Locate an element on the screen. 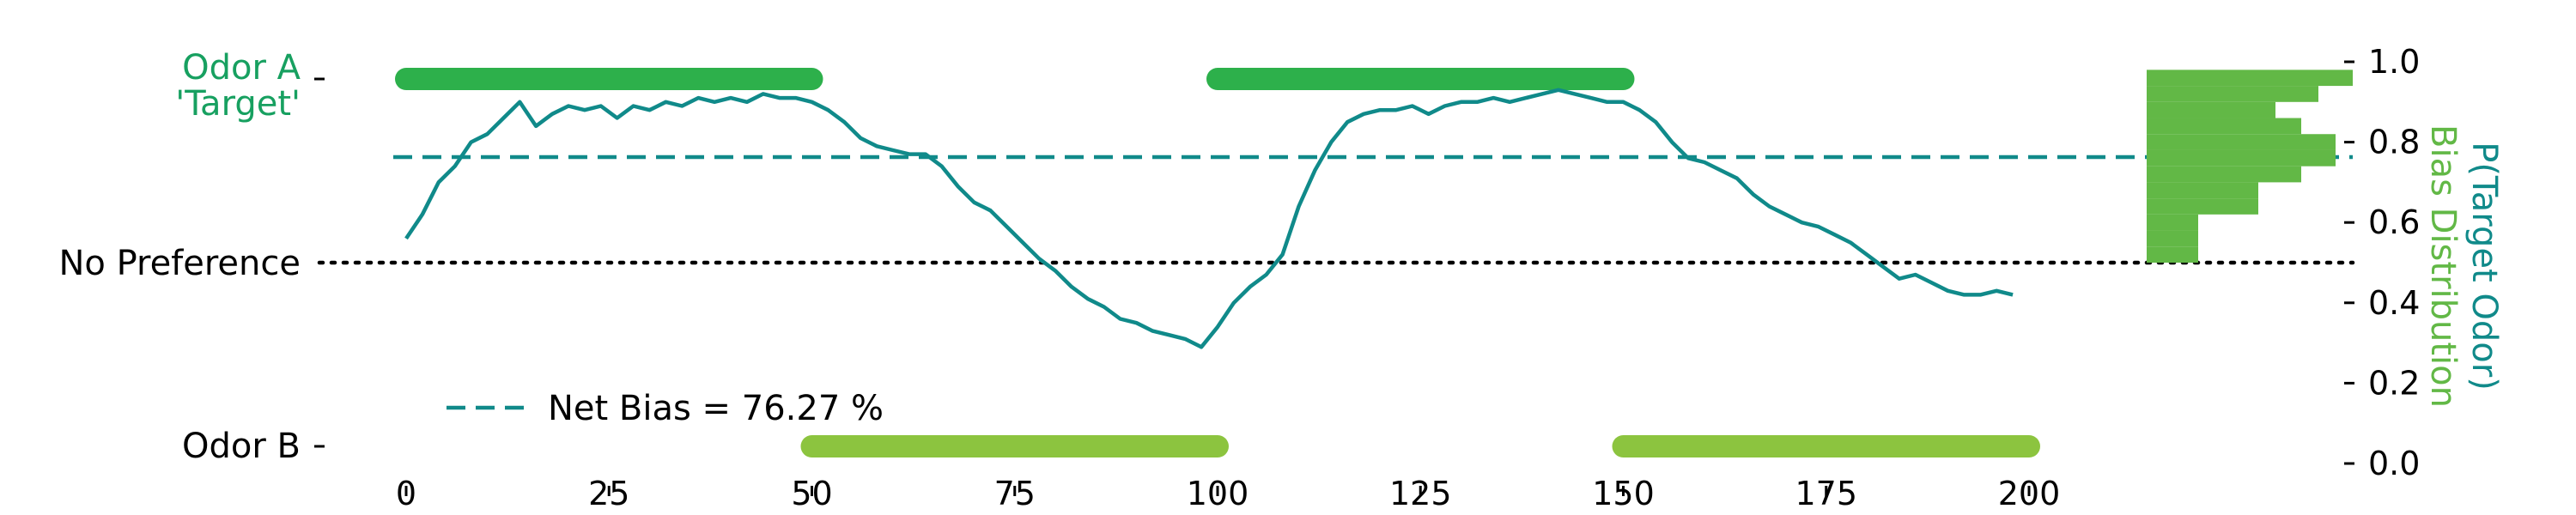  odor-a-target-label: 'Target' is located at coordinates (238, 104).